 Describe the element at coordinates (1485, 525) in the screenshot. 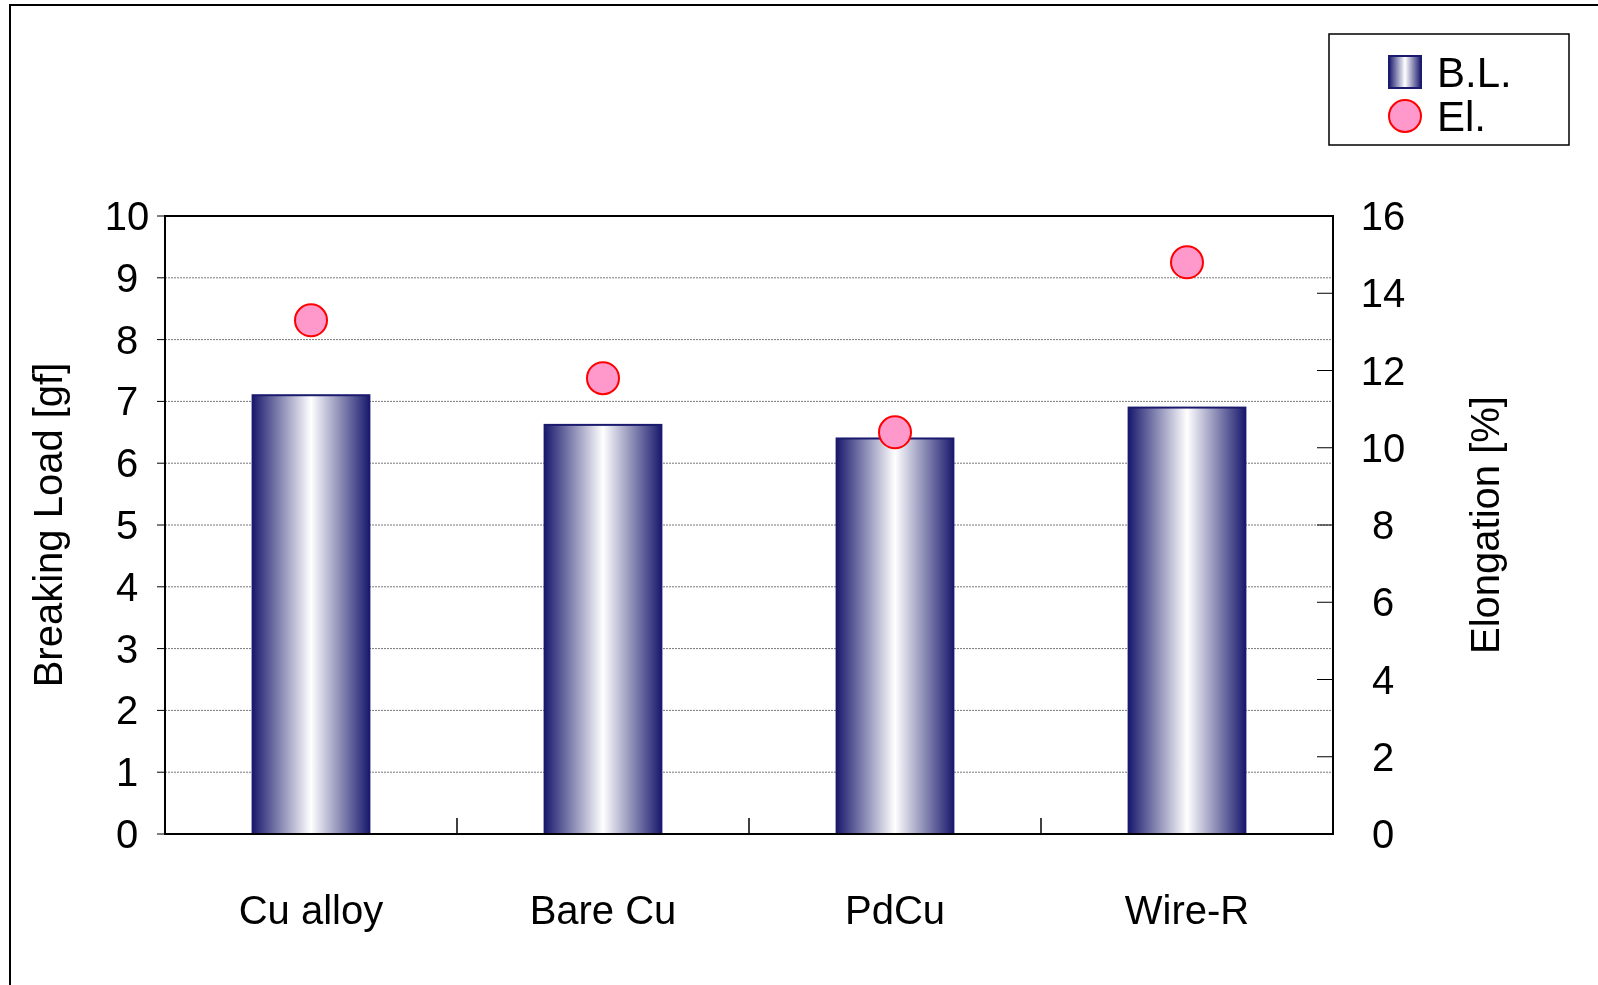

I see `y2-axis-title: Elongation [%]` at that location.